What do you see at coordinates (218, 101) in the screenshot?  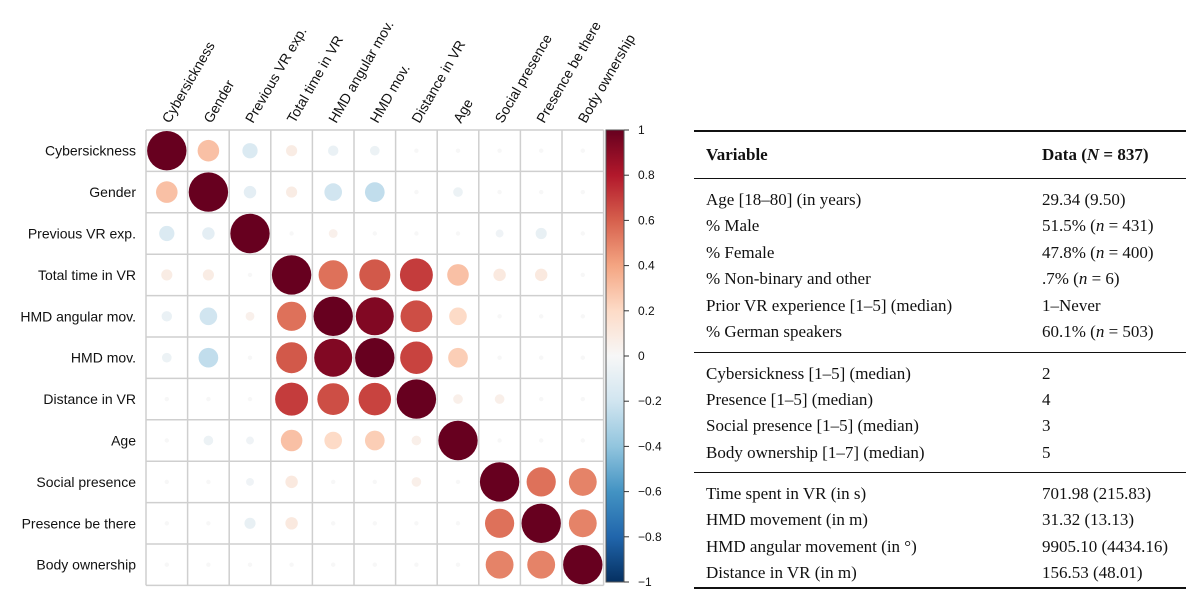 I see `column-label: Gender` at bounding box center [218, 101].